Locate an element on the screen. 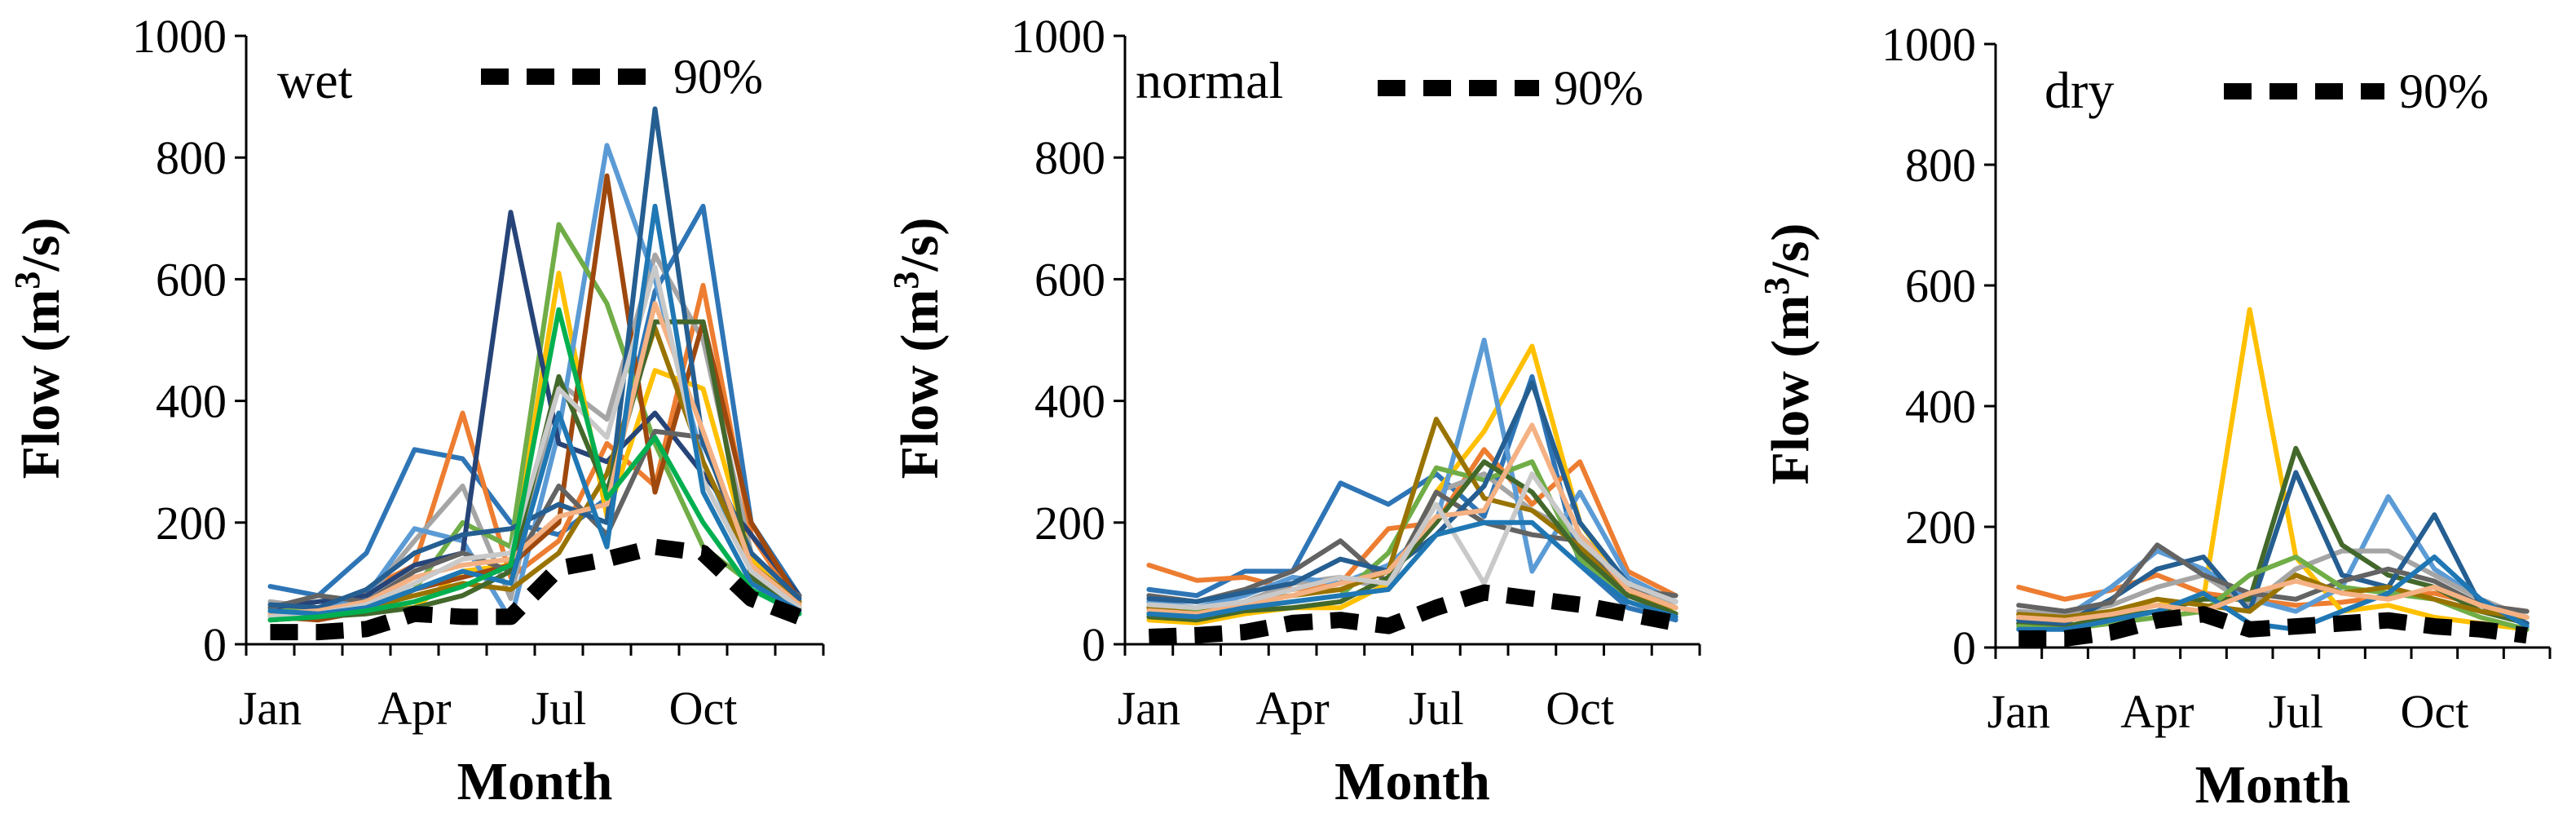 Image resolution: width=2576 pixels, height=831 pixels. panel-title: normal is located at coordinates (1209, 80).